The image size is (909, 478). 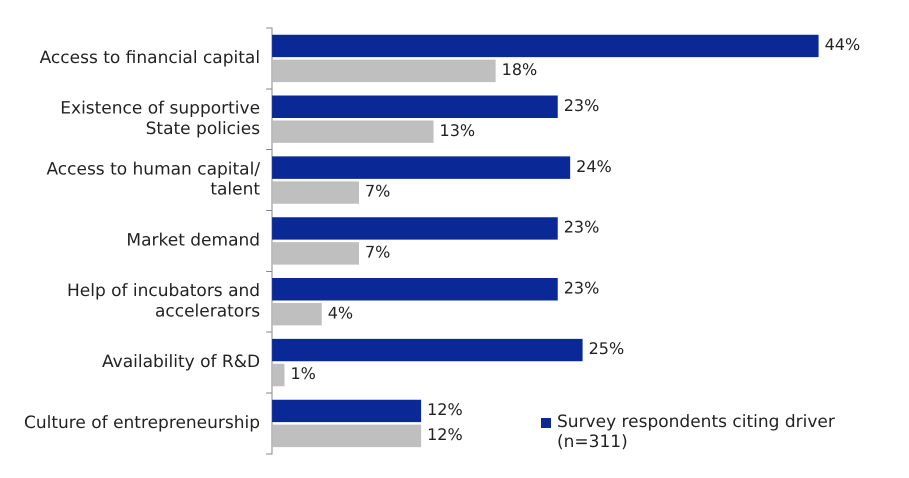 What do you see at coordinates (142, 422) in the screenshot?
I see `y-tick-label: Culture of entrepreneurship` at bounding box center [142, 422].